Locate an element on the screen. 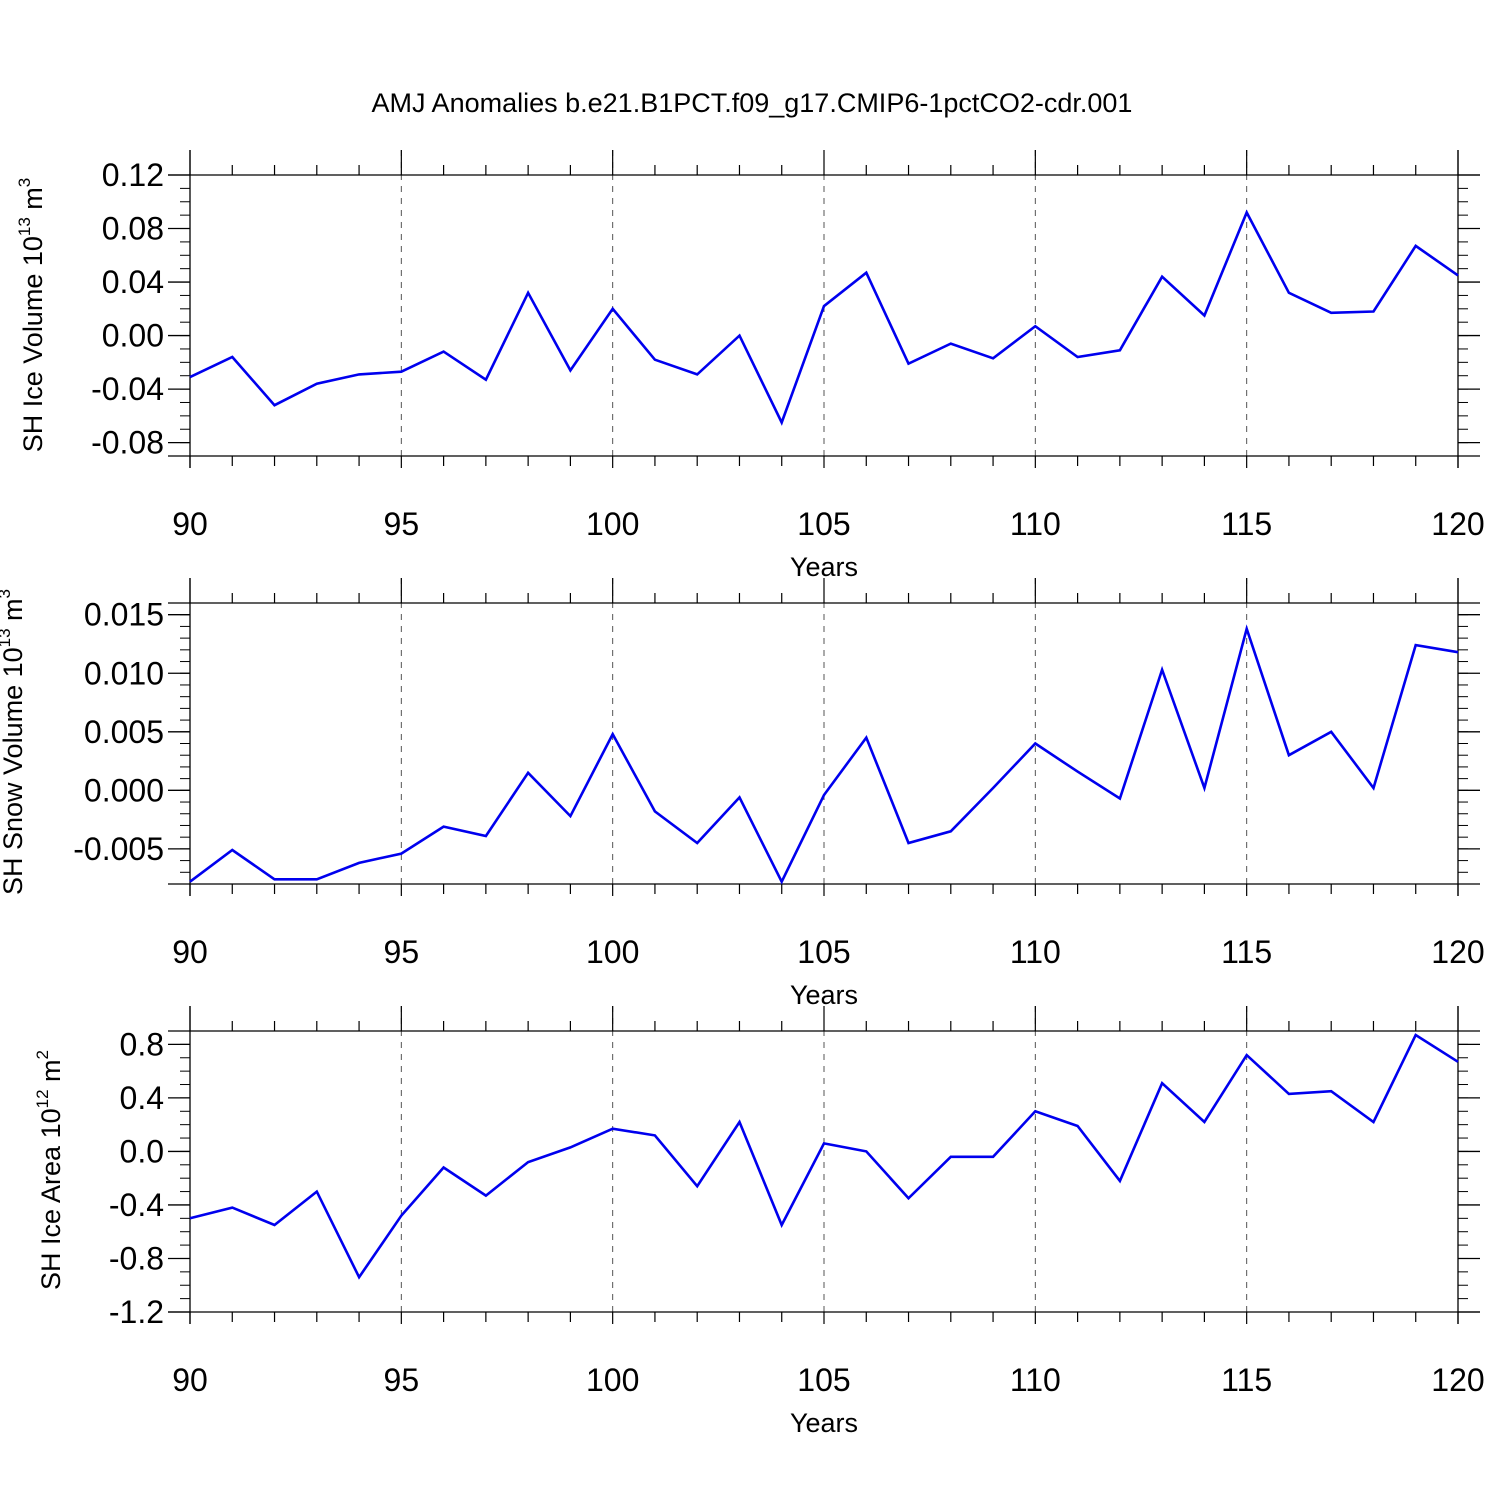  y-tick-label: -0.4 is located at coordinates (136, 1205).